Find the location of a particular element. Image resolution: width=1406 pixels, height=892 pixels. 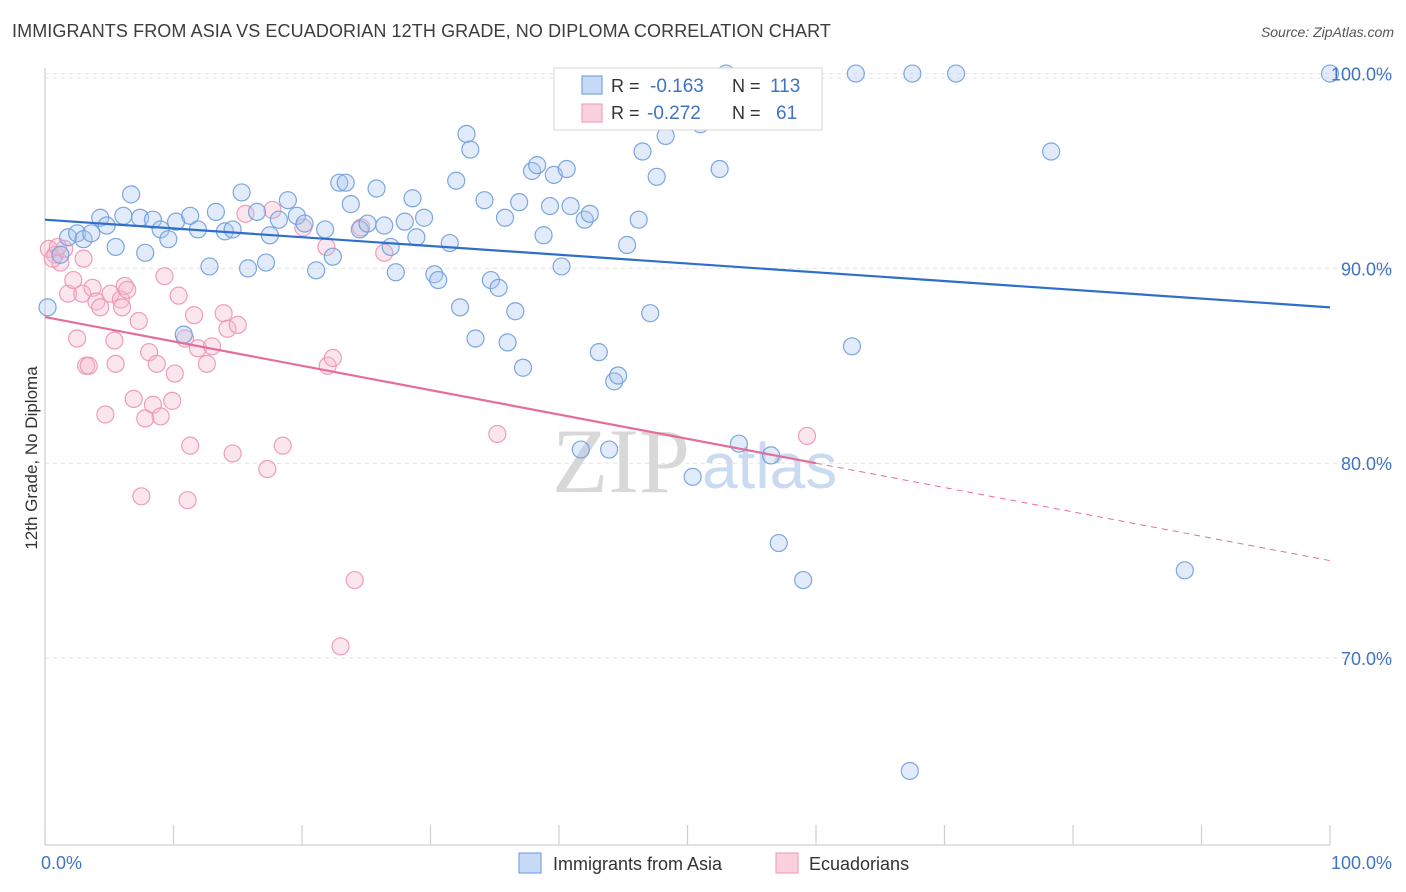

bottom-legend: Immigrants from Asia Ecuadorians is located at coordinates (713, 863).